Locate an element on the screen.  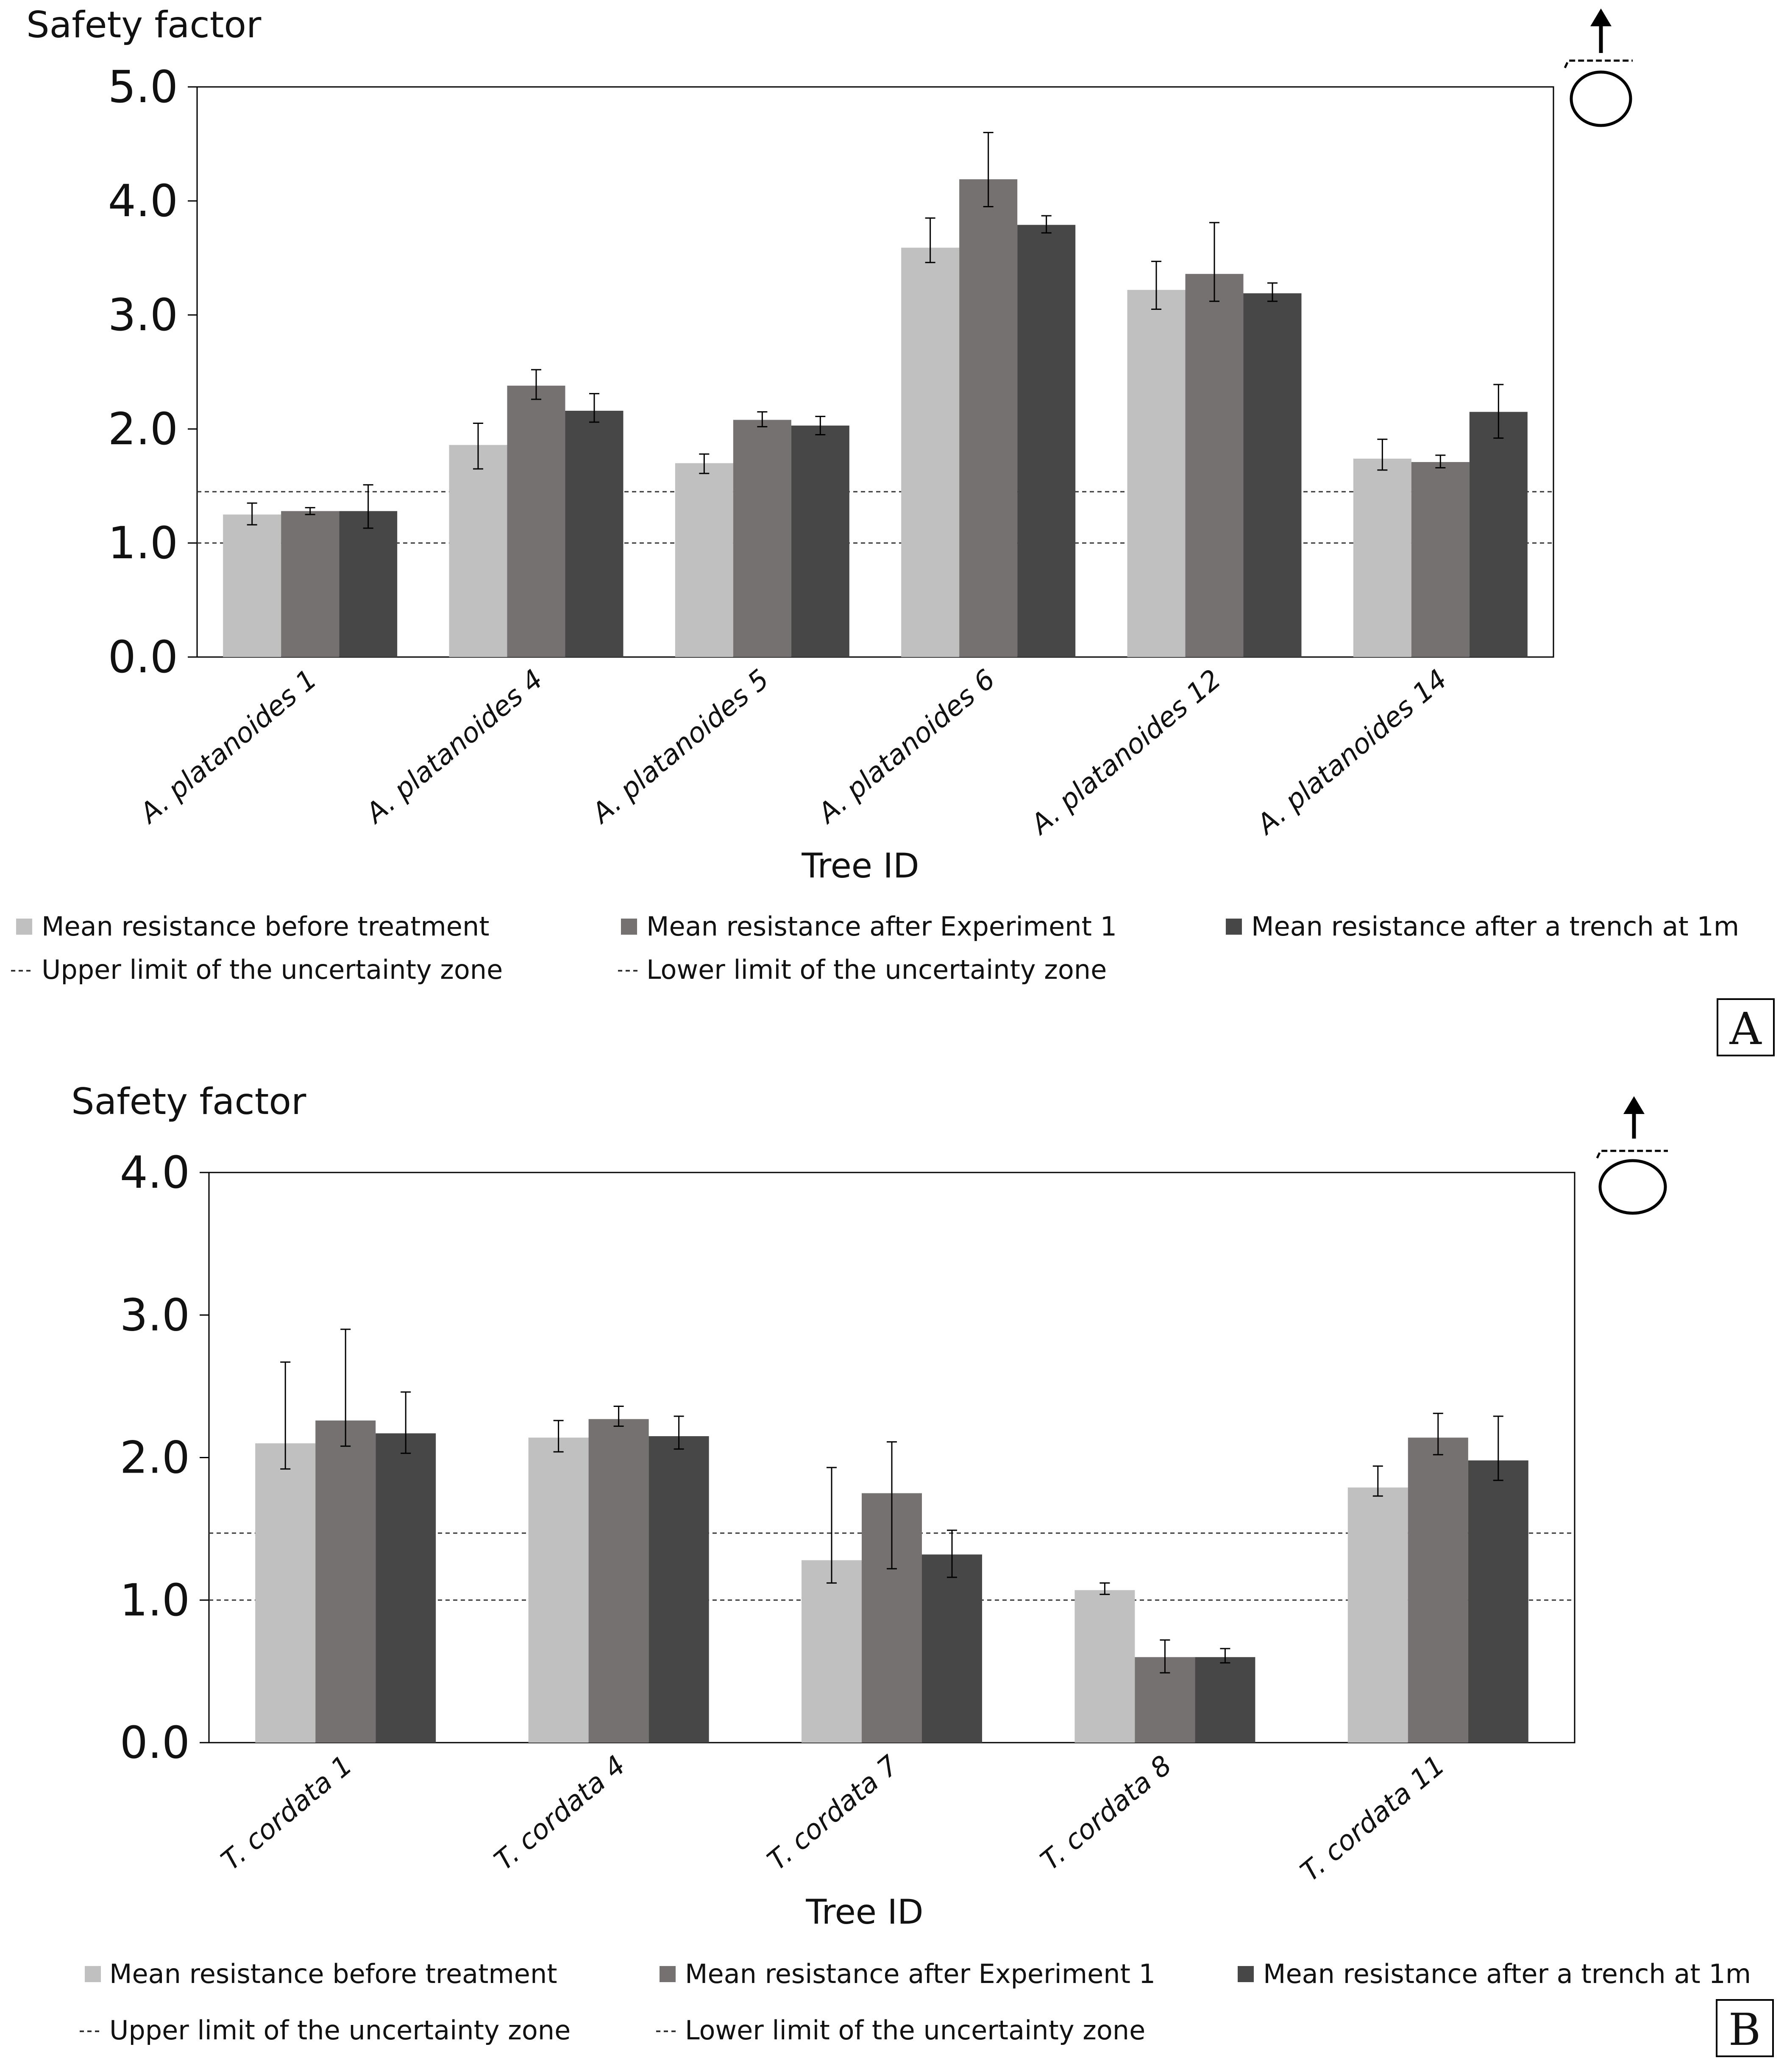
category-label: T. cordata 11 is located at coordinates (1373, 1819).